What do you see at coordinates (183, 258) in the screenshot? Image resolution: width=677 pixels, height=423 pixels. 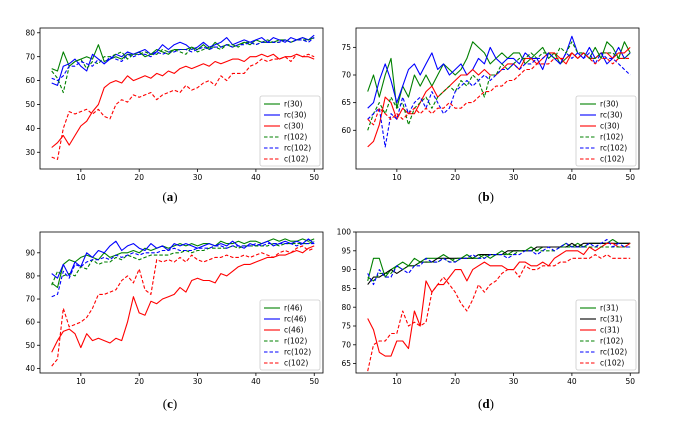 I see `series-line-rc(46)` at bounding box center [183, 258].